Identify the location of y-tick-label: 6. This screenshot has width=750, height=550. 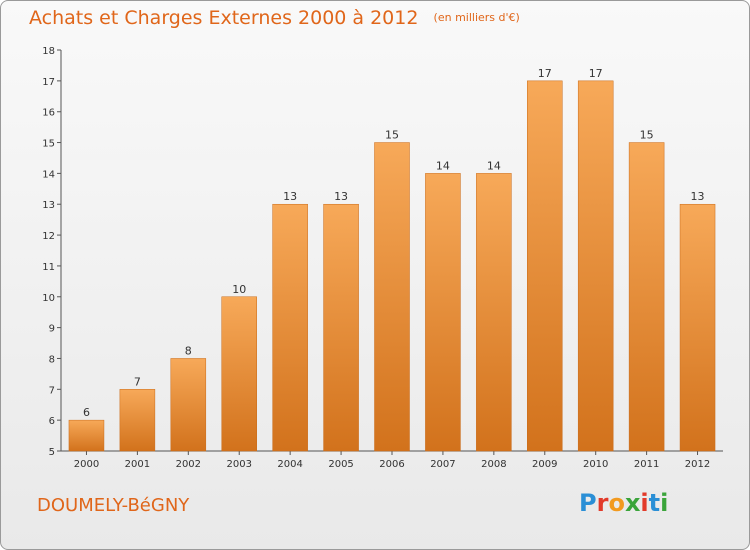
(52, 421).